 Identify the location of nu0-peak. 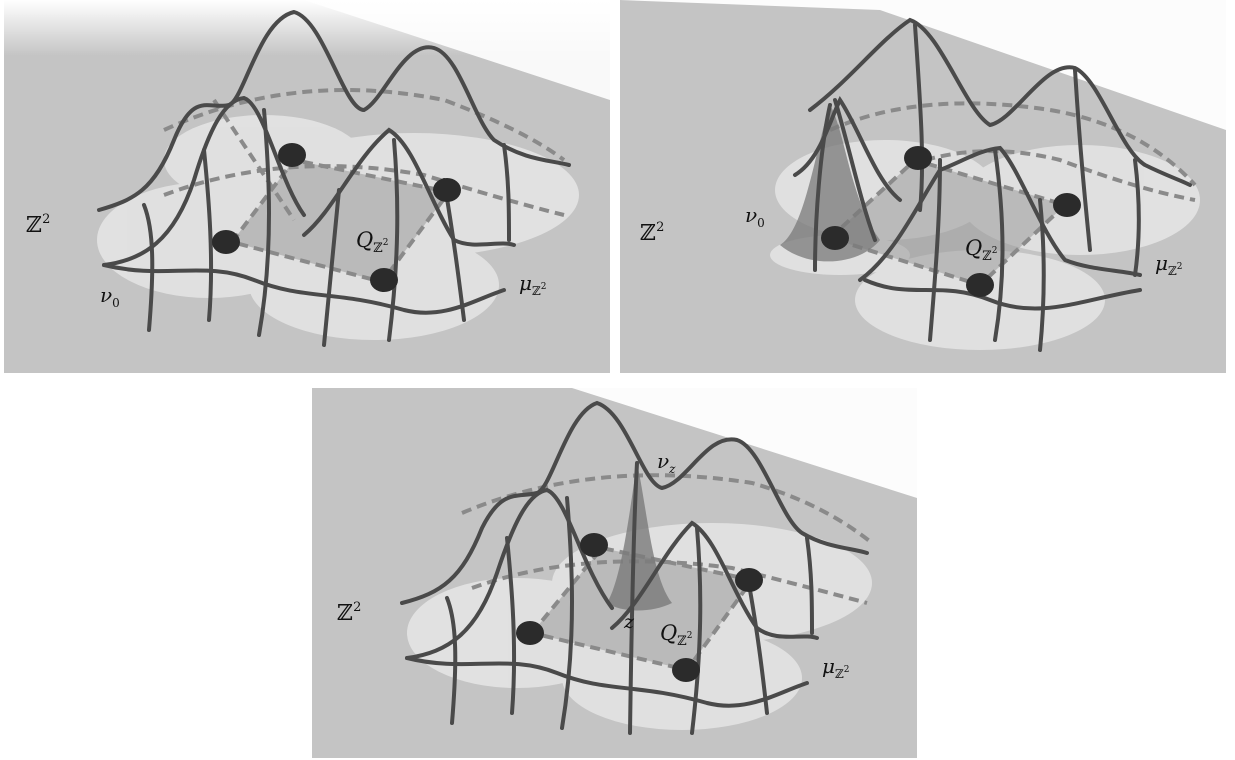
(830, 183).